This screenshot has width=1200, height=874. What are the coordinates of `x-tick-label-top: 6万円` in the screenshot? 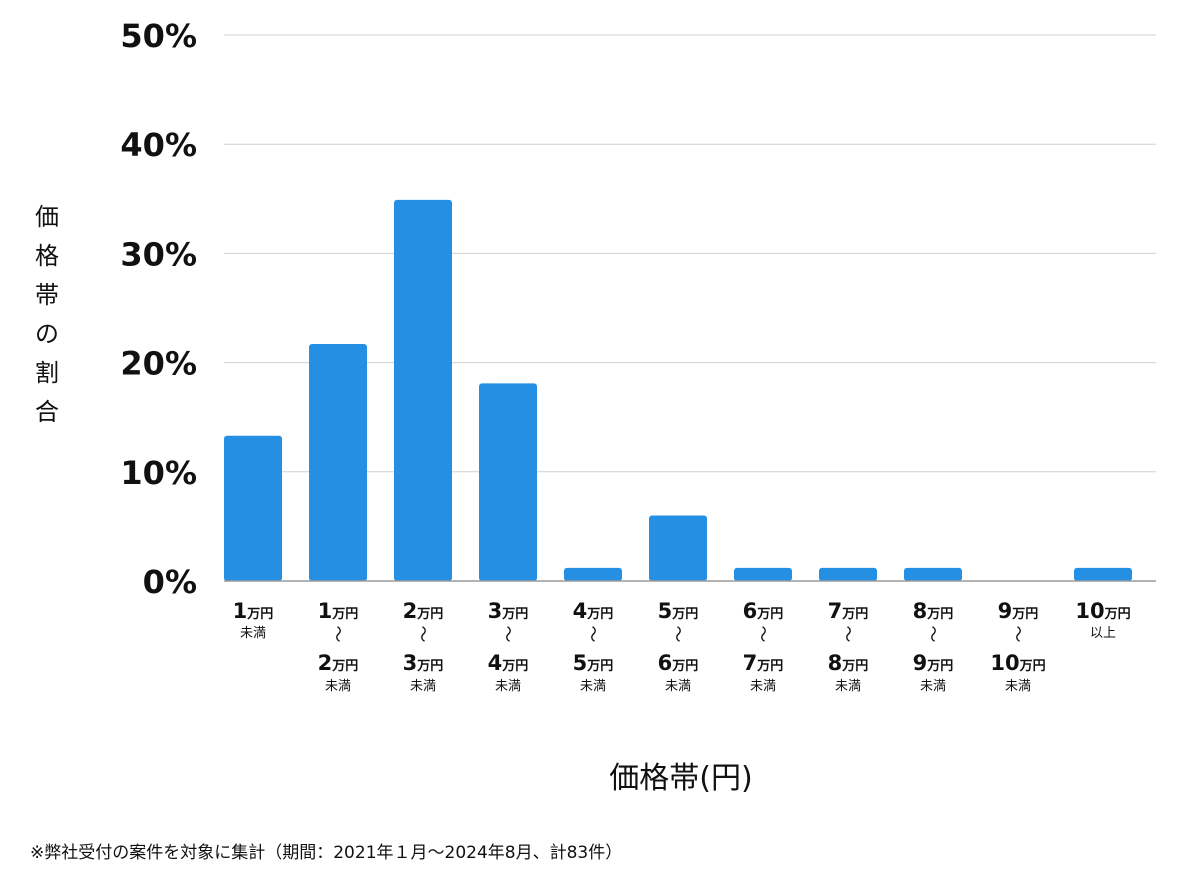 It's located at (763, 611).